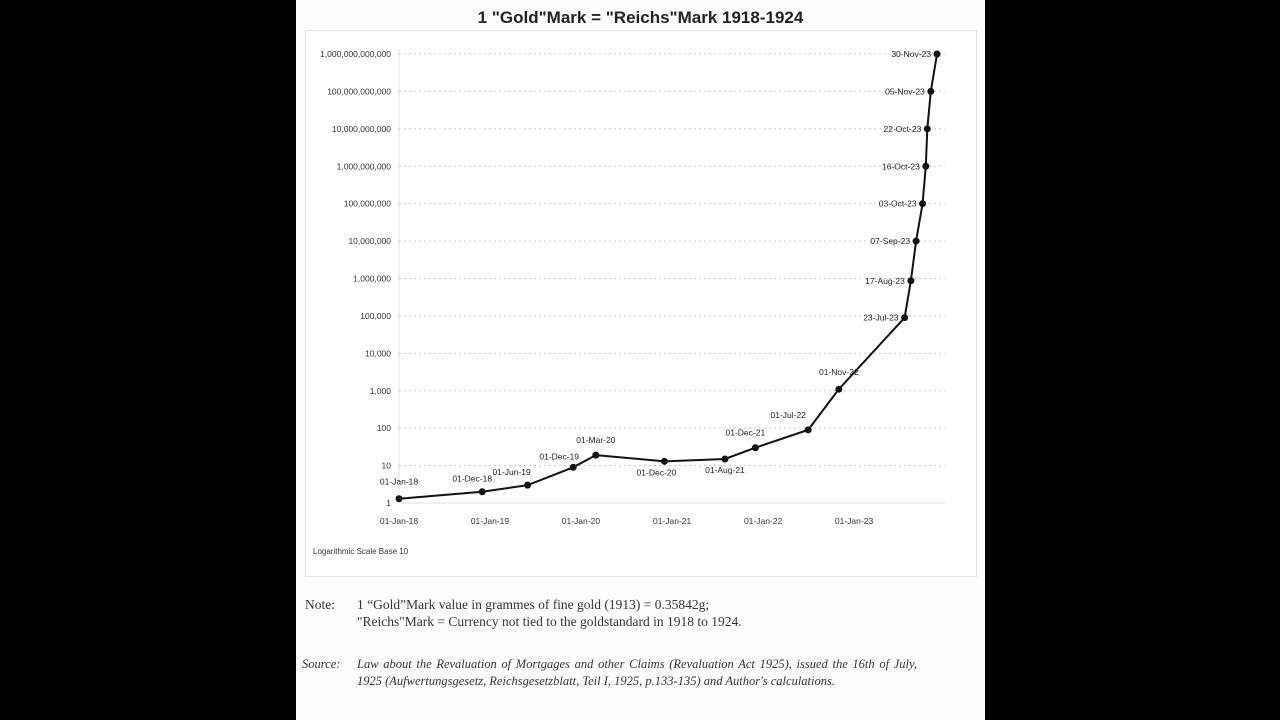 The image size is (1280, 720). I want to click on y-tick-label: 1,000,000,000, so click(364, 166).